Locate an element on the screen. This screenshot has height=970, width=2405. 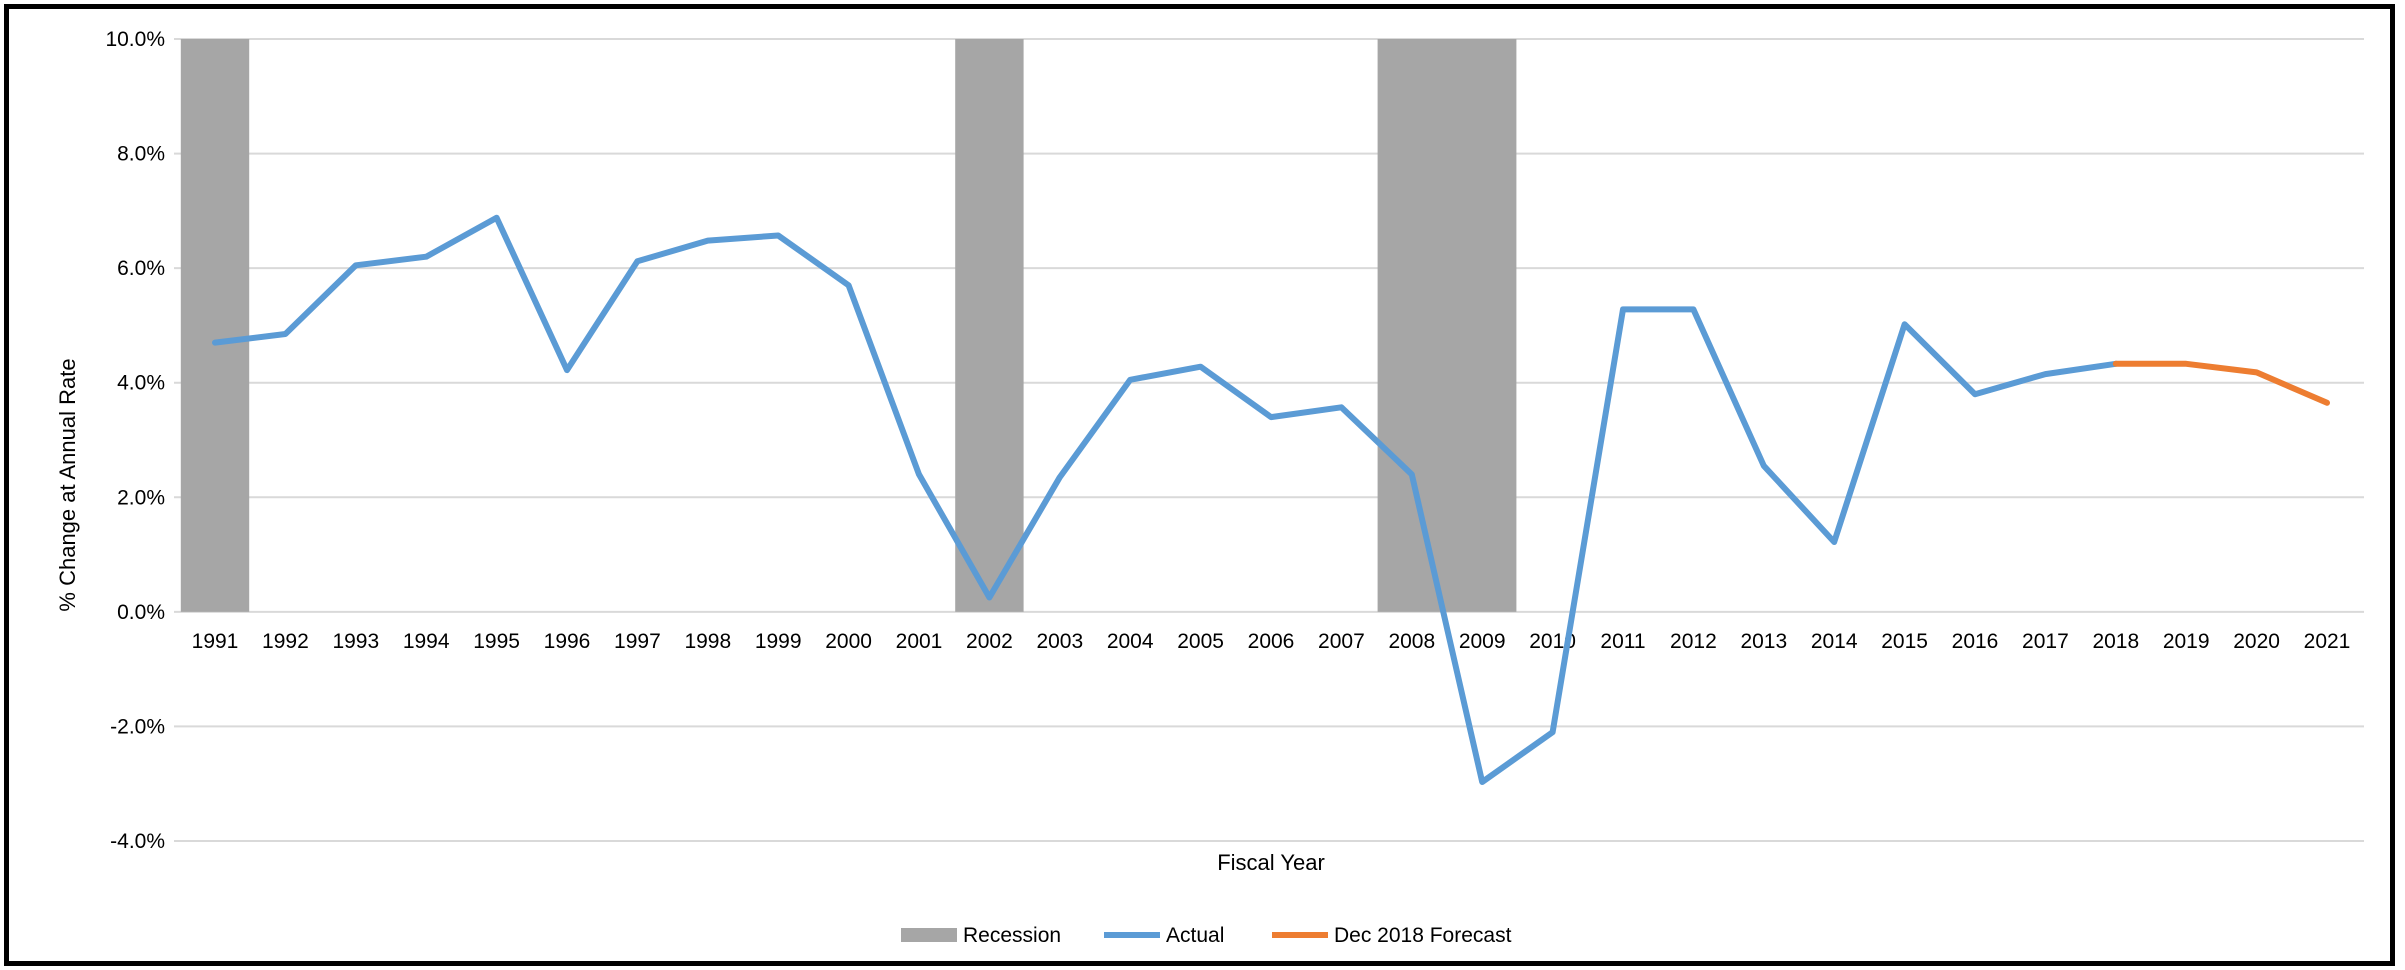
series-line-dec-2018-forecast is located at coordinates (2221, 383).